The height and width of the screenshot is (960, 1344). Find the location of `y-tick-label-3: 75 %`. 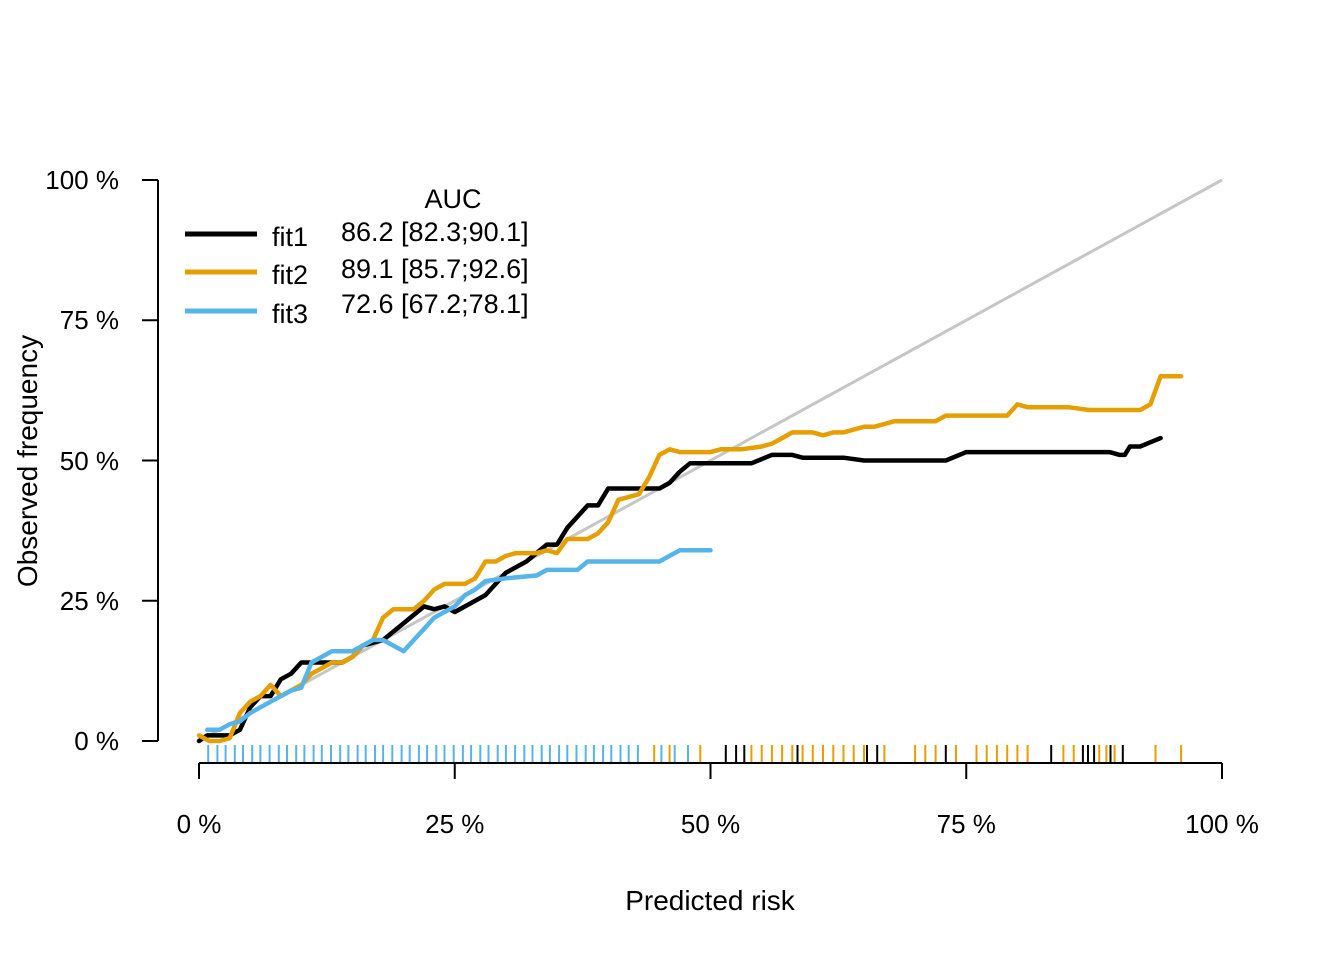

y-tick-label-3: 75 % is located at coordinates (89, 320).